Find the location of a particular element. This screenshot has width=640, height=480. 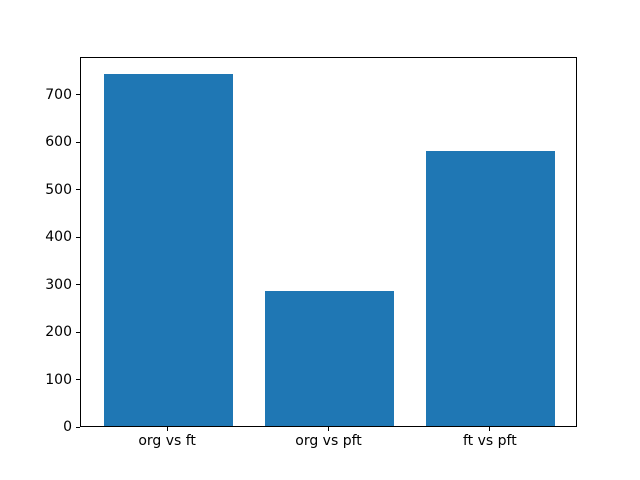

bar-org-vs-ft is located at coordinates (168, 249).